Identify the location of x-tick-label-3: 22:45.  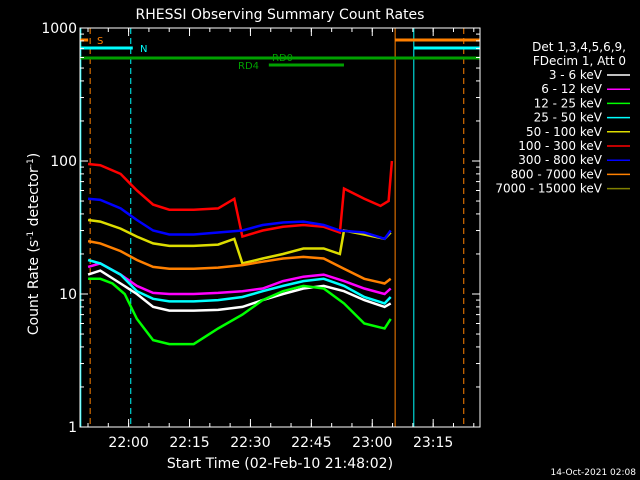
(311, 443).